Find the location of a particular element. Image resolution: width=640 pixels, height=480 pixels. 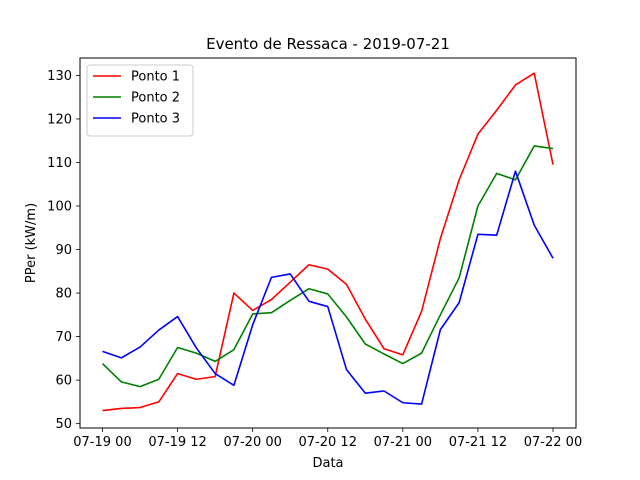

y-axis-label: PPer (kW/m) is located at coordinates (31, 243).